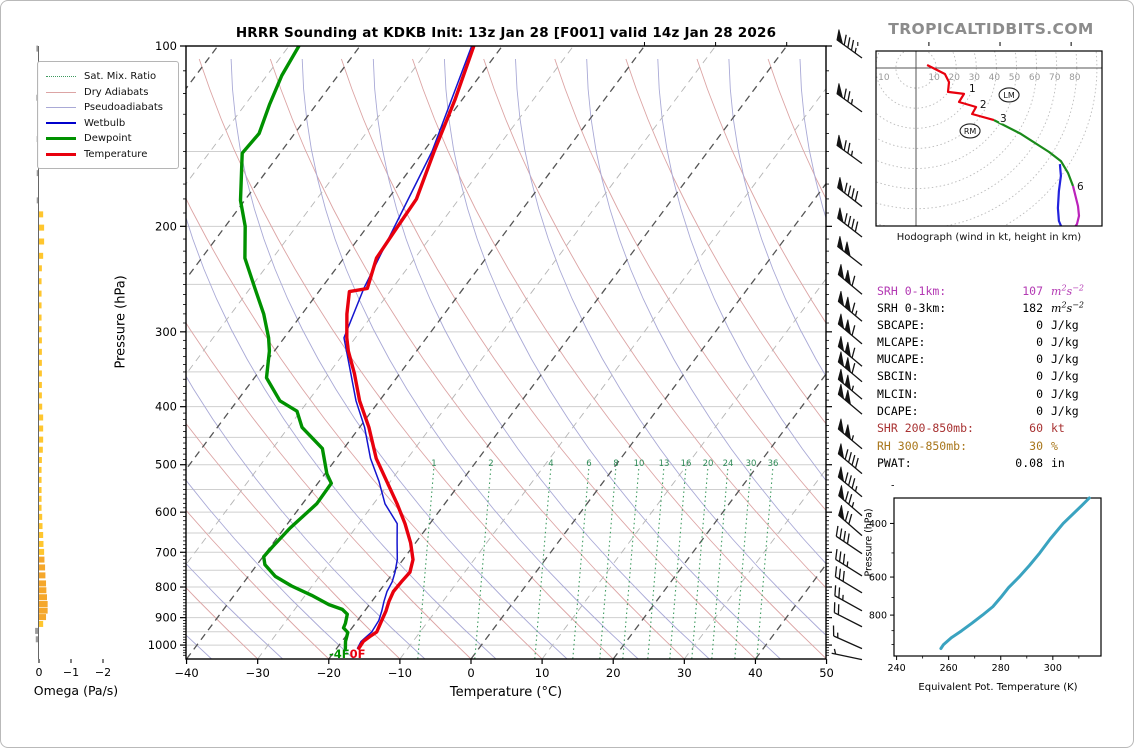 This screenshot has width=1134, height=748. I want to click on mixing-ratio-label: 8, so click(615, 464).